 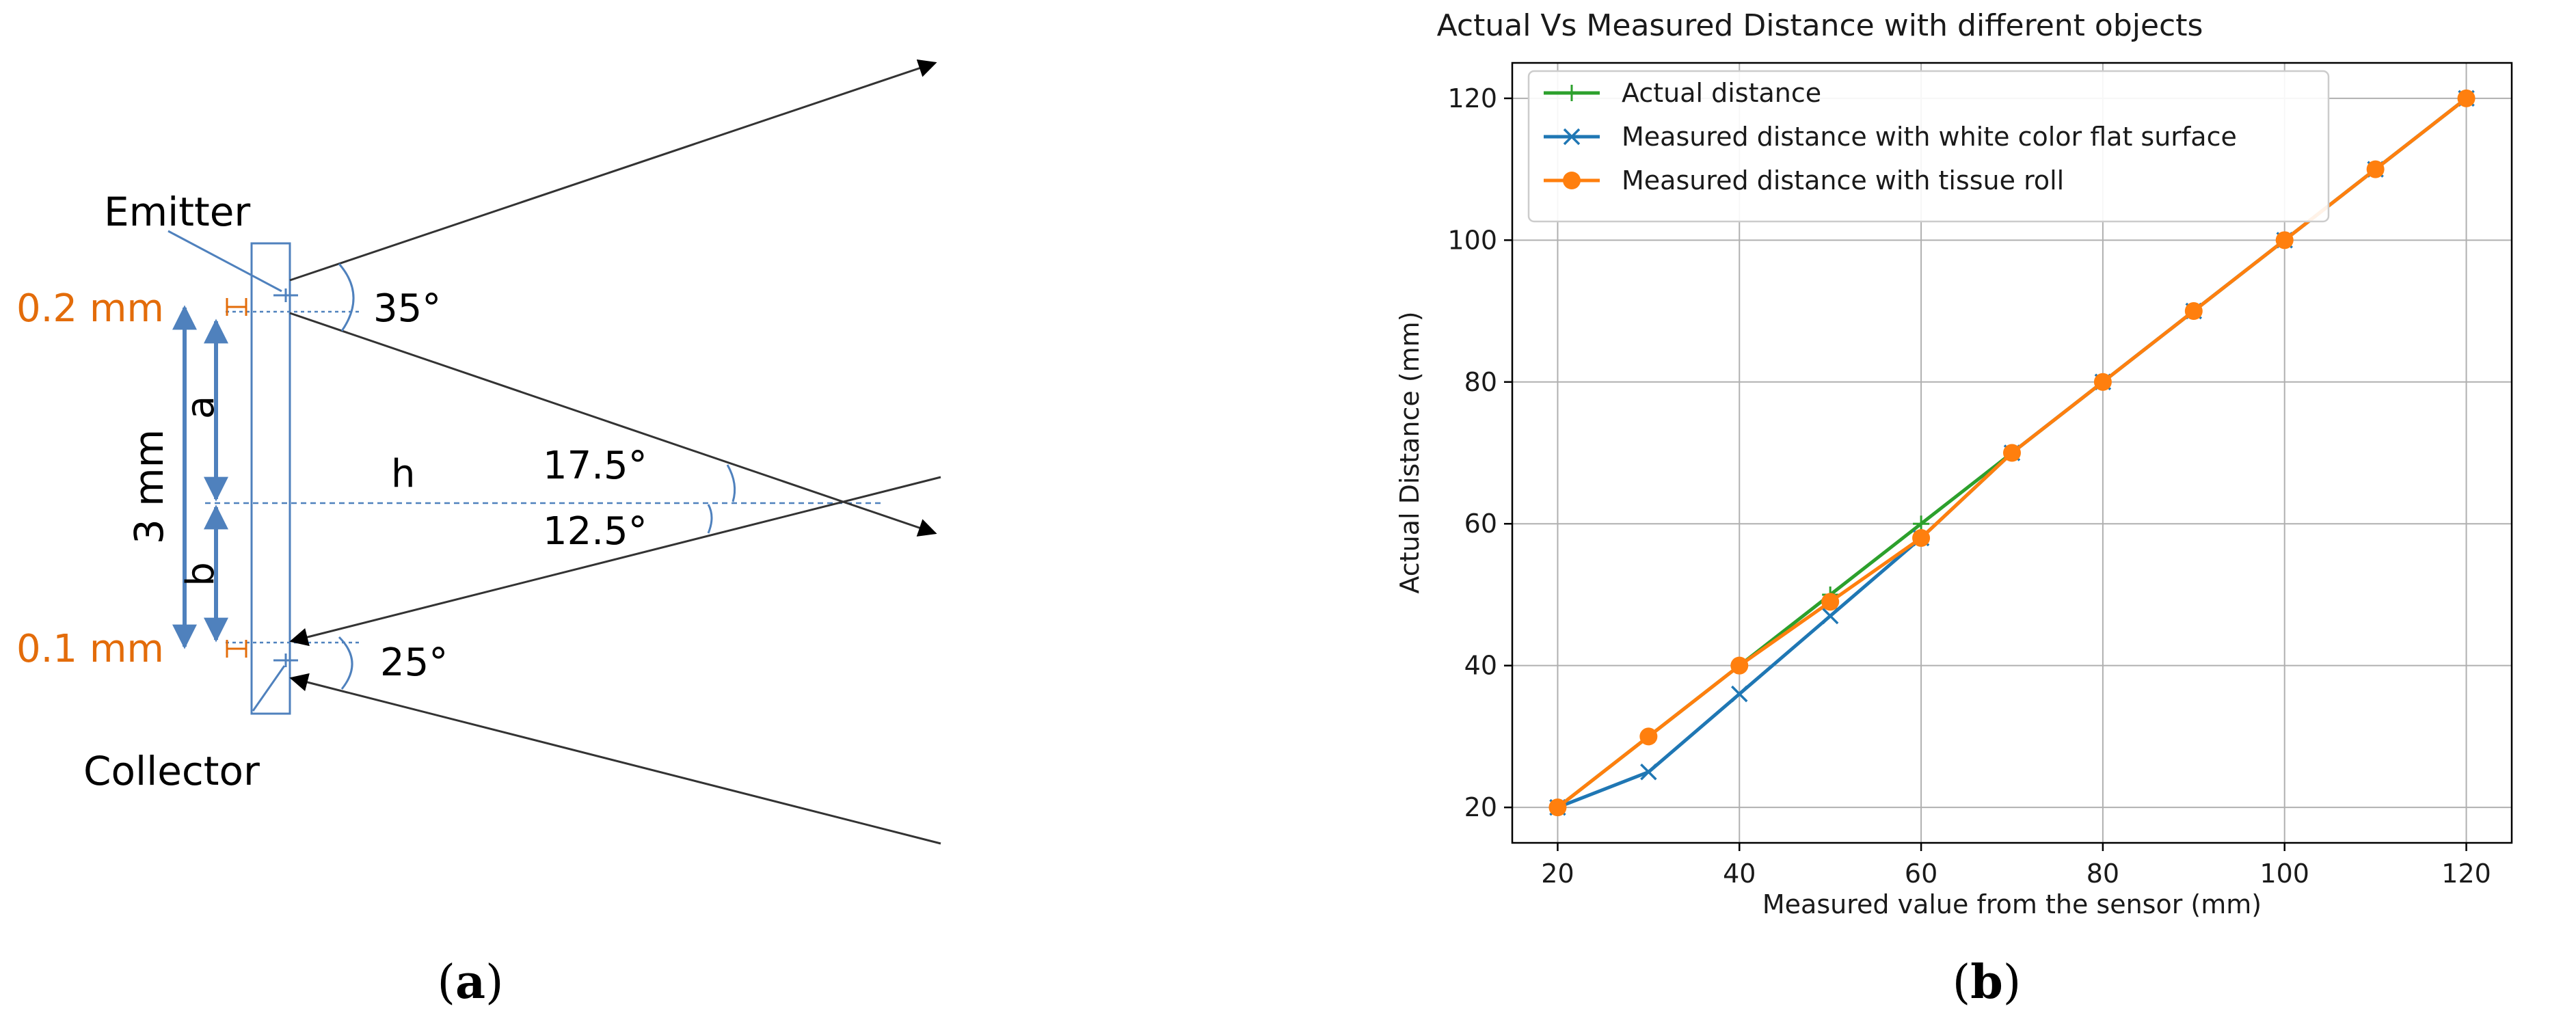 I want to click on collector-angle-label: 25°, so click(x=414, y=663).